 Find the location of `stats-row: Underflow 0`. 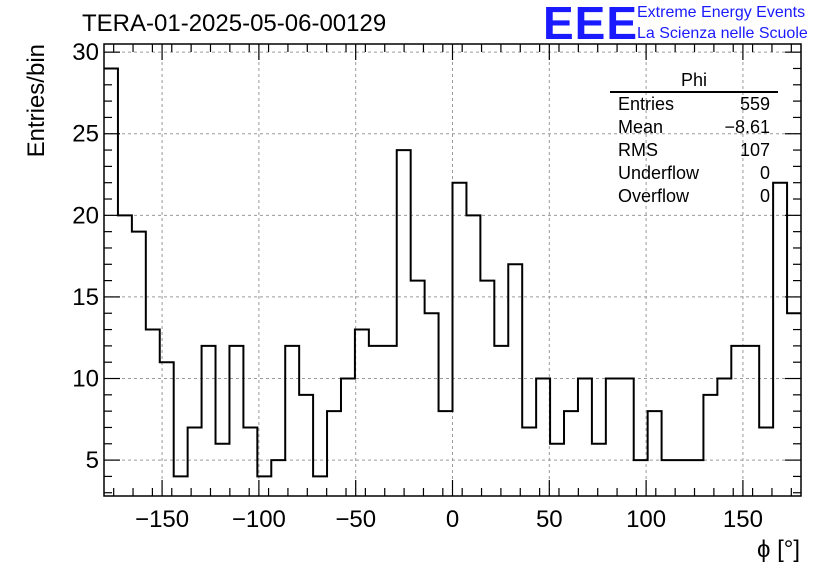

stats-row: Underflow 0 is located at coordinates (694, 173).